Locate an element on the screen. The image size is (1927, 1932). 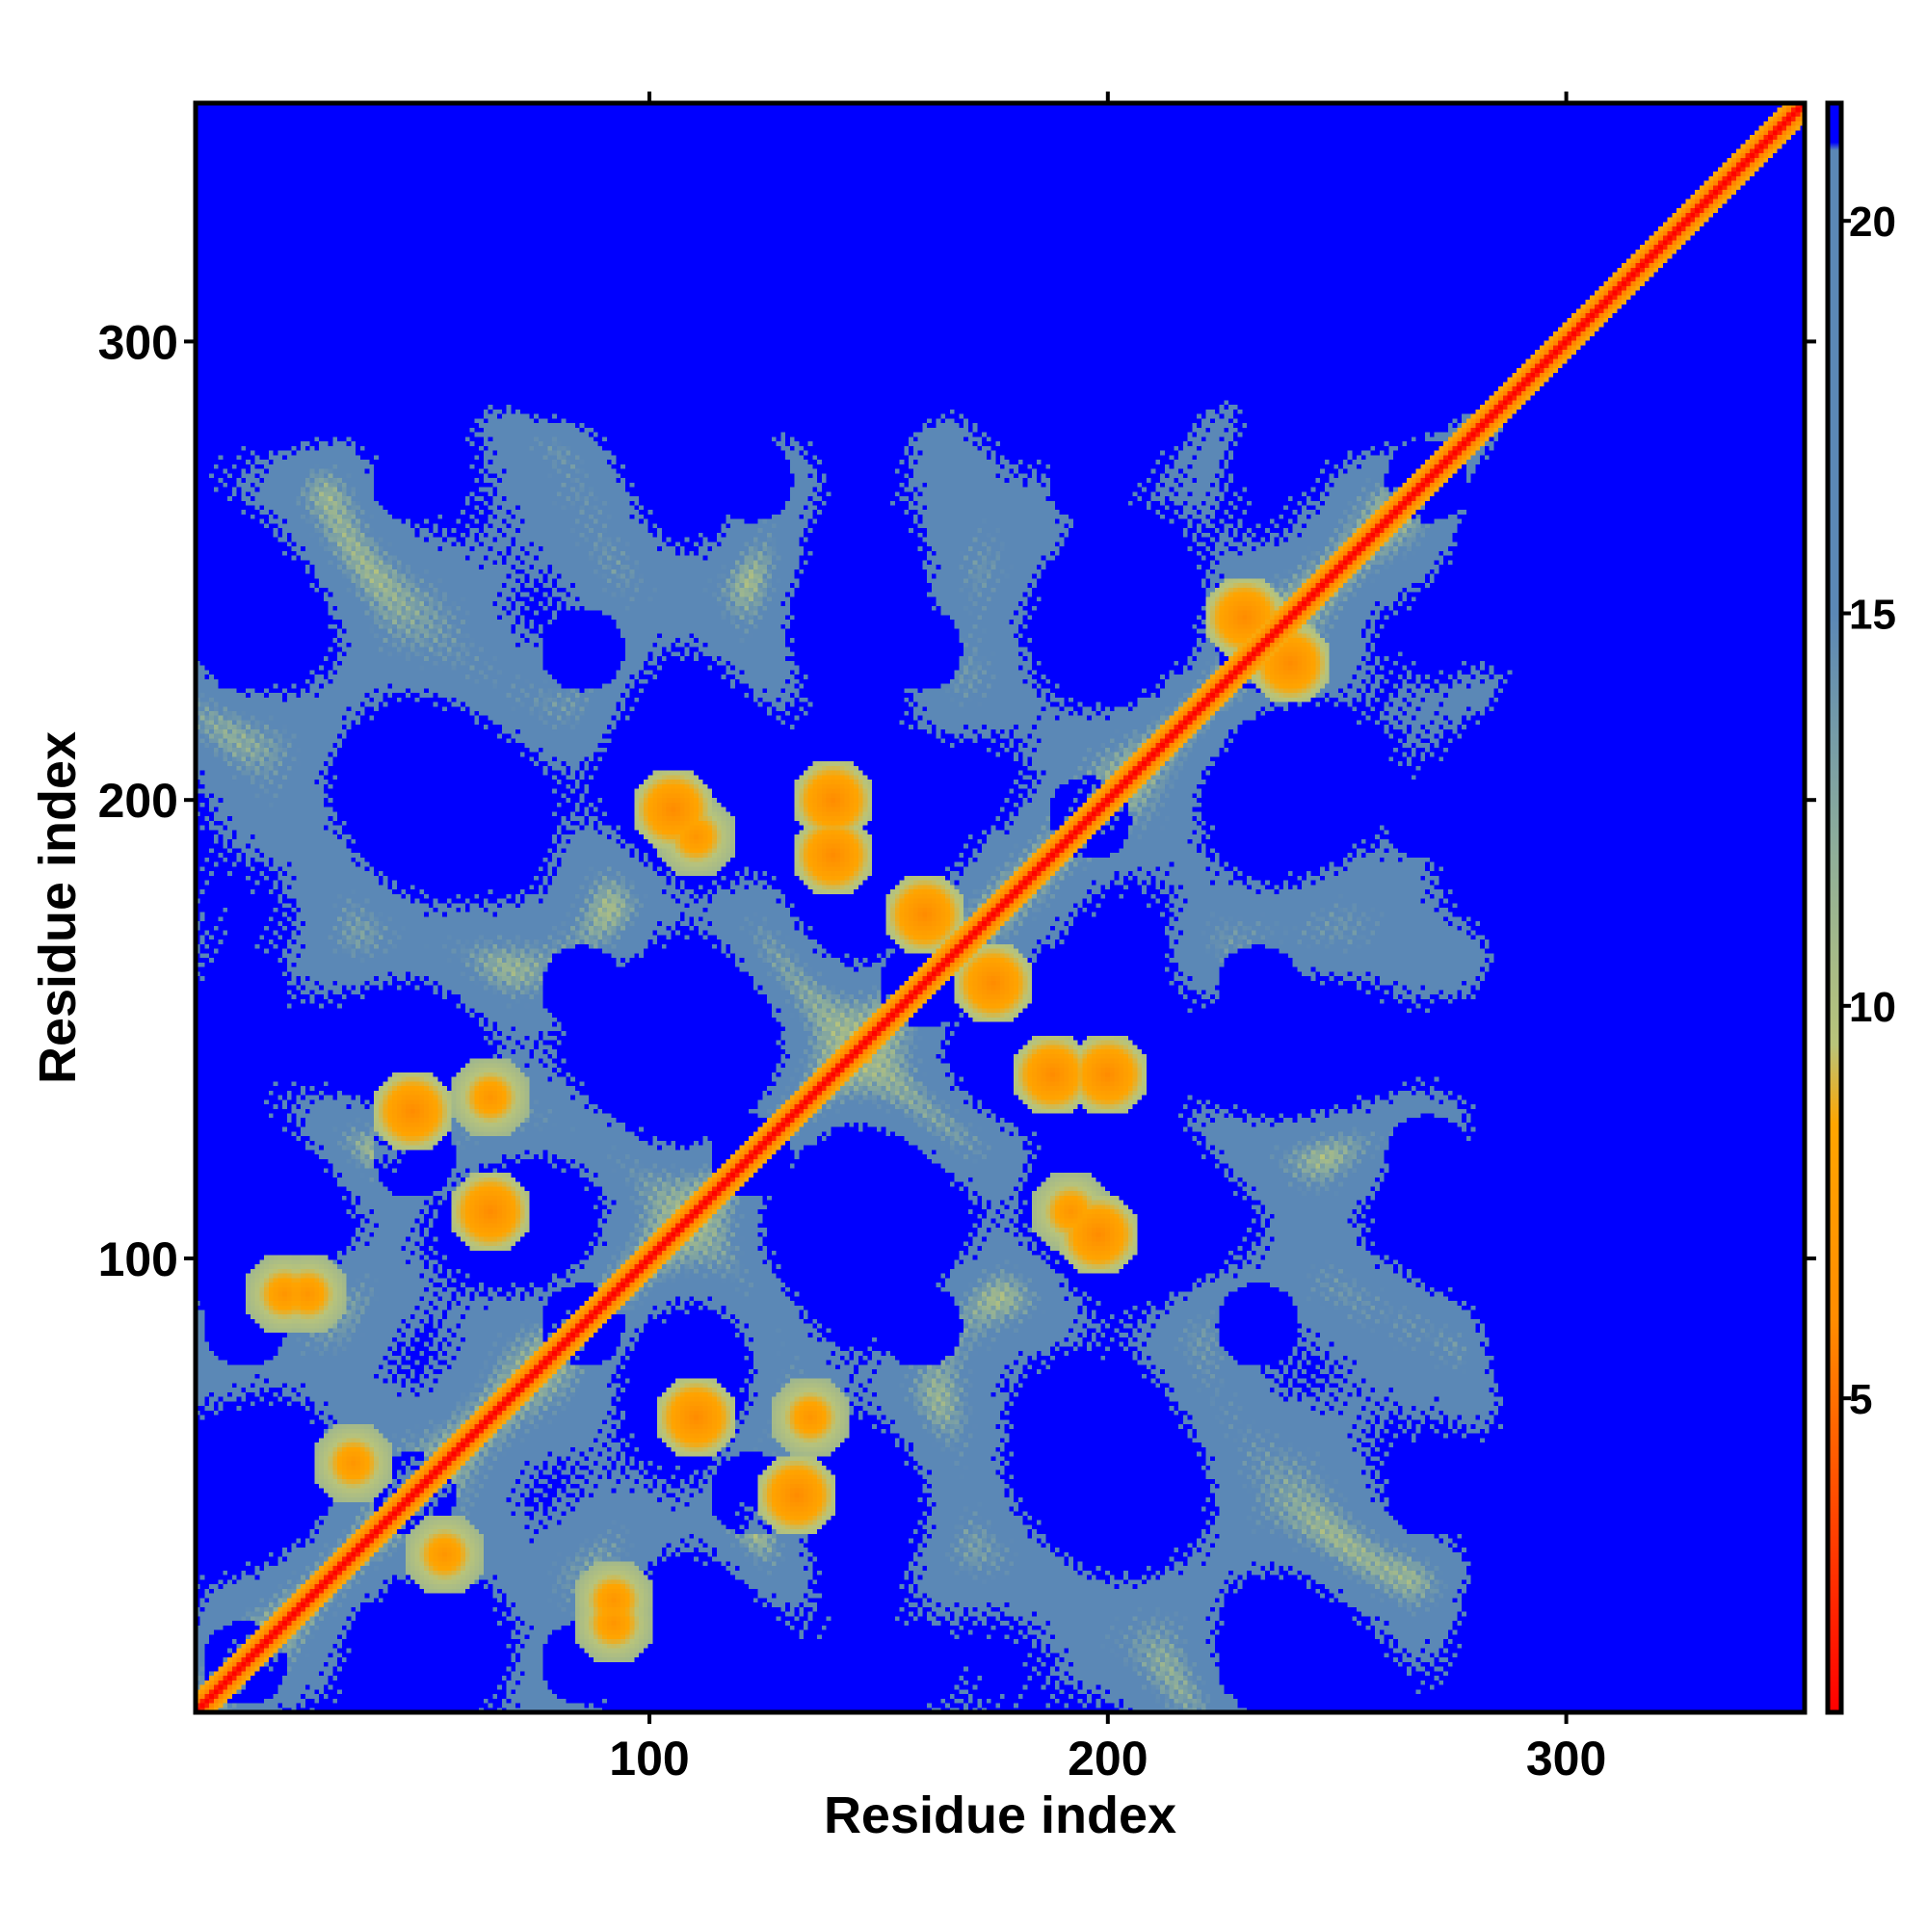
colorbar-tick-label: 10 is located at coordinates (1873, 1007).